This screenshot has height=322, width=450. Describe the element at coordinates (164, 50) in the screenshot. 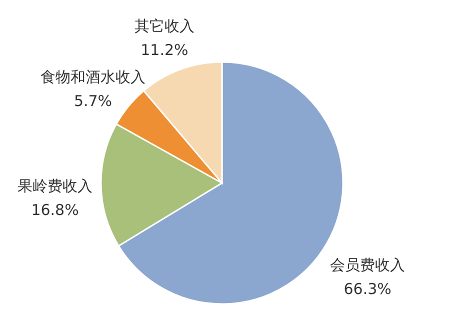

I see `data-label: 11.2%` at that location.